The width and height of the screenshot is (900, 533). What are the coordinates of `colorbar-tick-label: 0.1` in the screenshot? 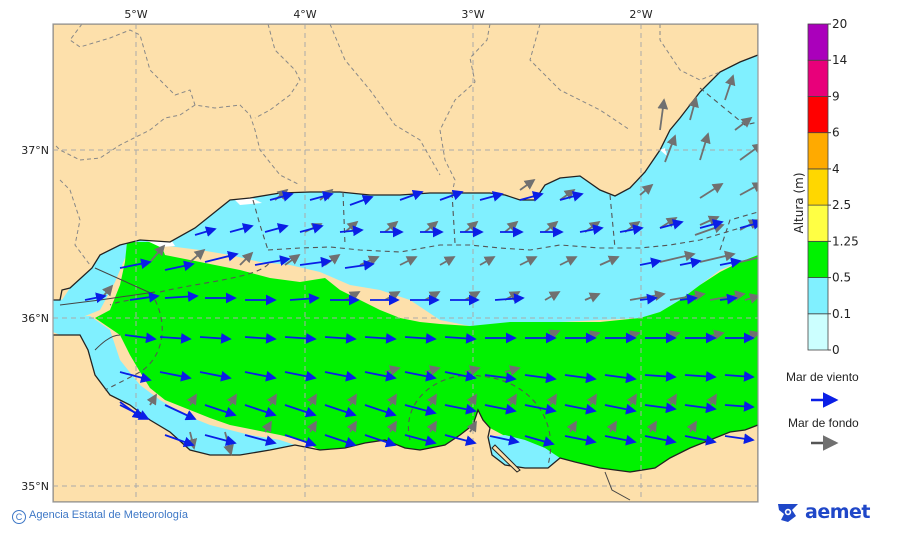 It's located at (841, 314).